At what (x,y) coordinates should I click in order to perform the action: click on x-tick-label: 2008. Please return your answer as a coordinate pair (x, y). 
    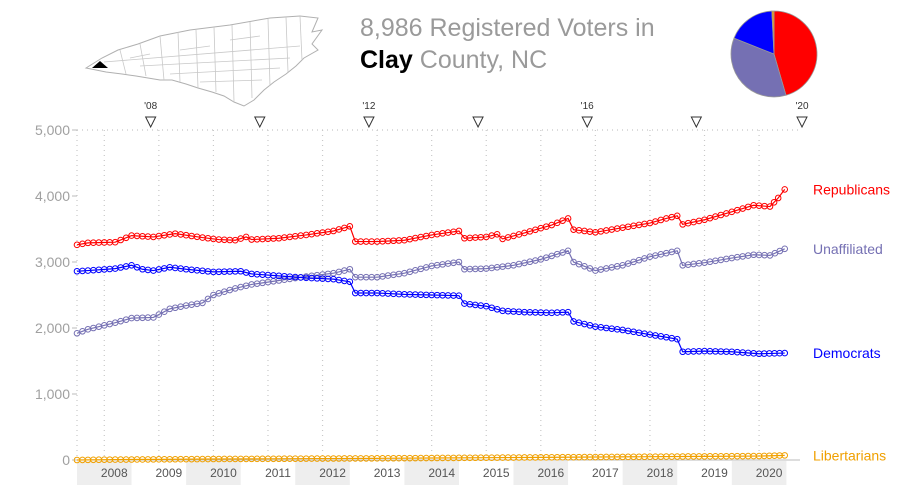
    Looking at the image, I should click on (114, 473).